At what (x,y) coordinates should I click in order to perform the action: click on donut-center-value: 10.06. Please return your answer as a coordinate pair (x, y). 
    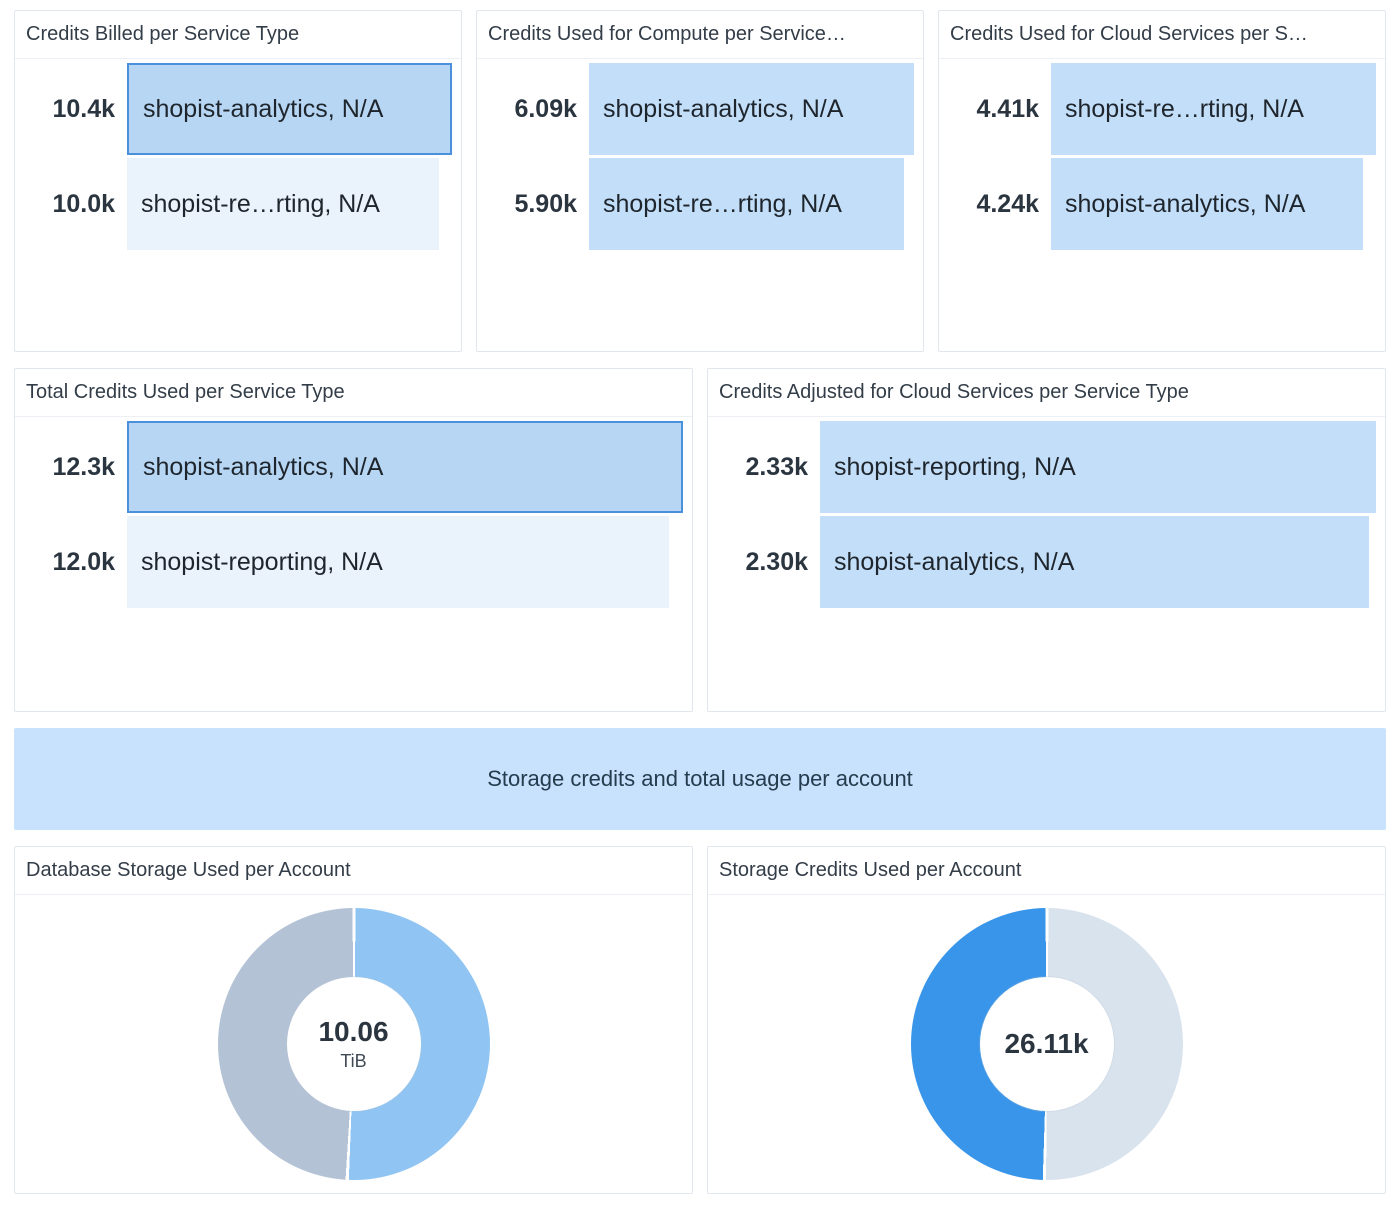
    Looking at the image, I should click on (353, 1032).